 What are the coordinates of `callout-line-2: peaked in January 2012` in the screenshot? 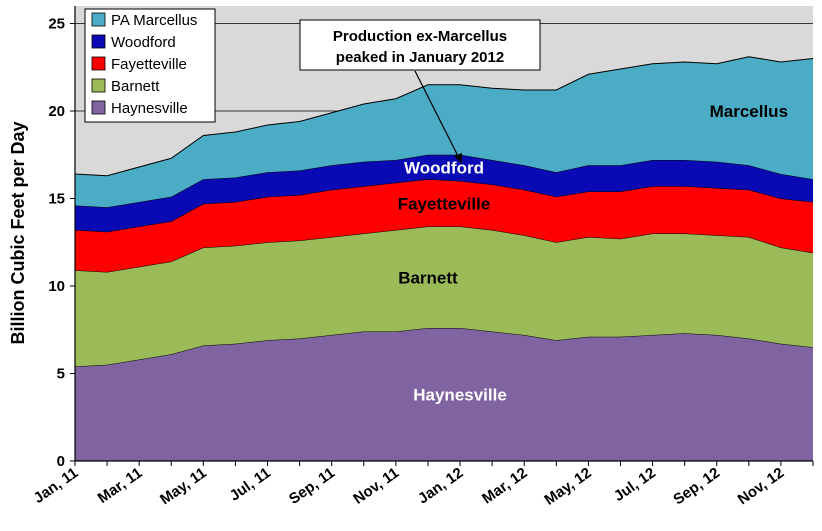 It's located at (420, 57).